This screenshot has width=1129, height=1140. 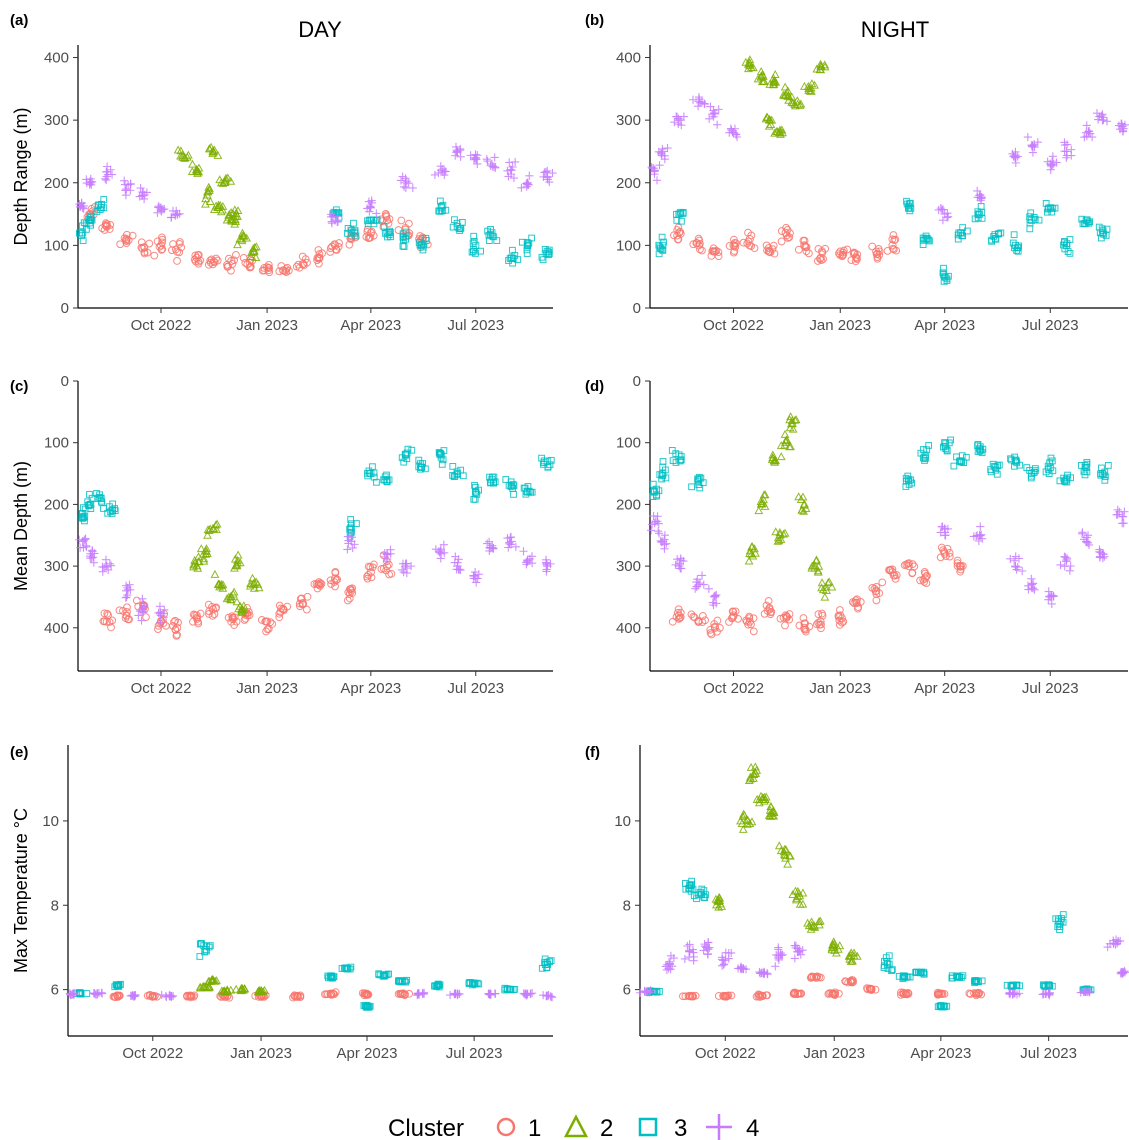 What do you see at coordinates (152, 1053) in the screenshot?
I see `x-tick-label: Oct 2022` at bounding box center [152, 1053].